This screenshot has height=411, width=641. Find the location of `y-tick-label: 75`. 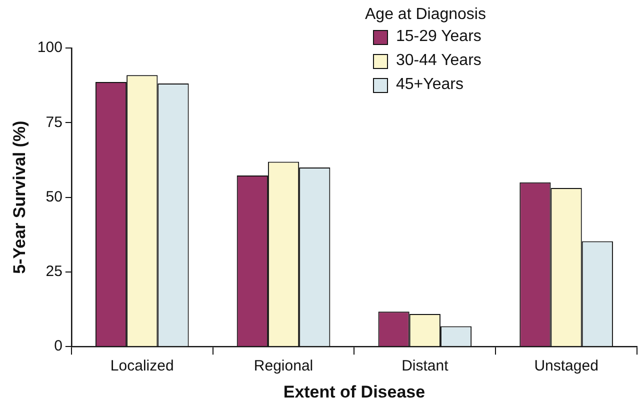

y-tick-label: 75 is located at coordinates (54, 122).